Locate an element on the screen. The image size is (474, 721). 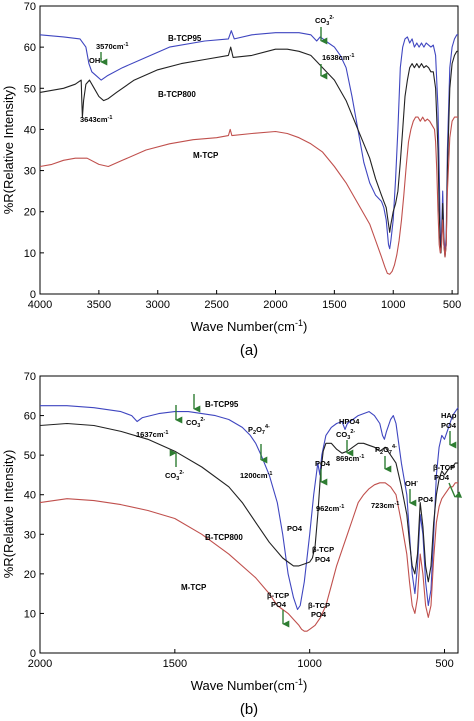
panel-b-y-axis-label: %R(Relative Intensity) is located at coordinates (8, 514).